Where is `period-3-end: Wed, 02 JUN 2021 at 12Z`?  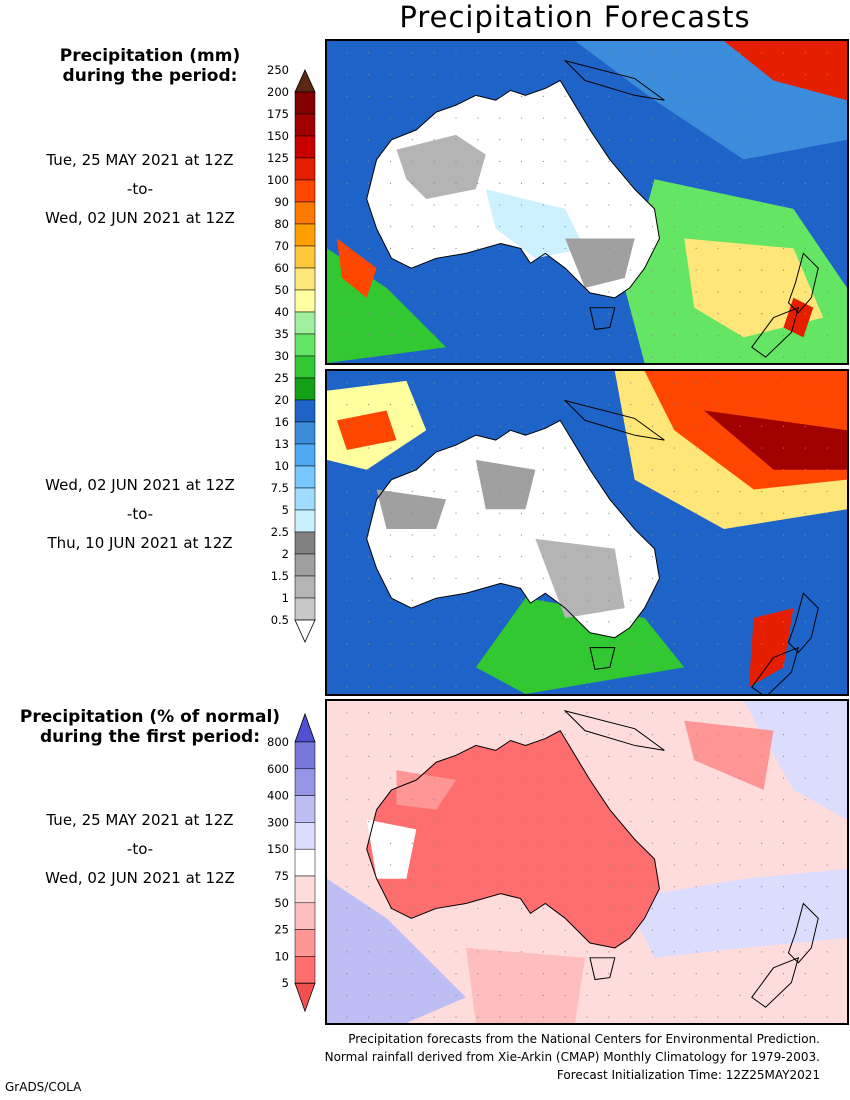 period-3-end: Wed, 02 JUN 2021 at 12Z is located at coordinates (140, 878).